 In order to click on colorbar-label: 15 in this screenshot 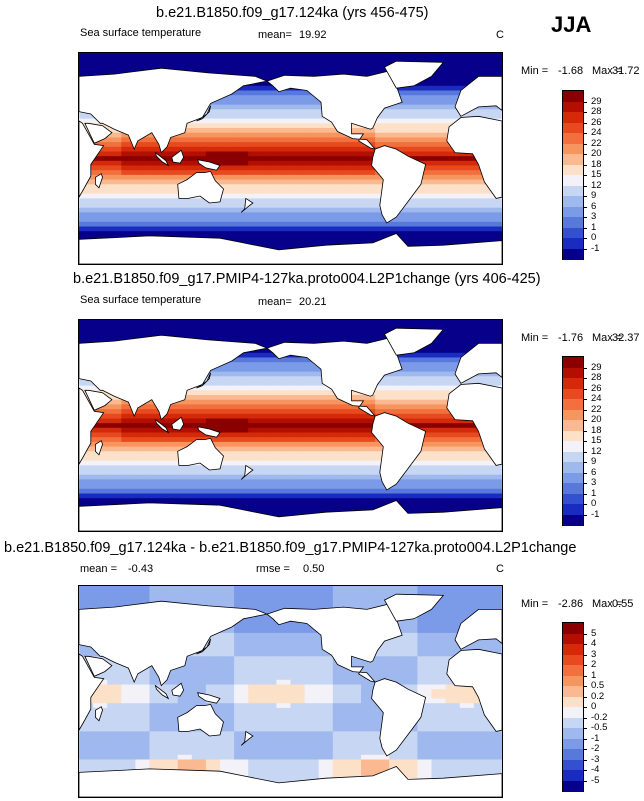, I will do `click(596, 440)`.